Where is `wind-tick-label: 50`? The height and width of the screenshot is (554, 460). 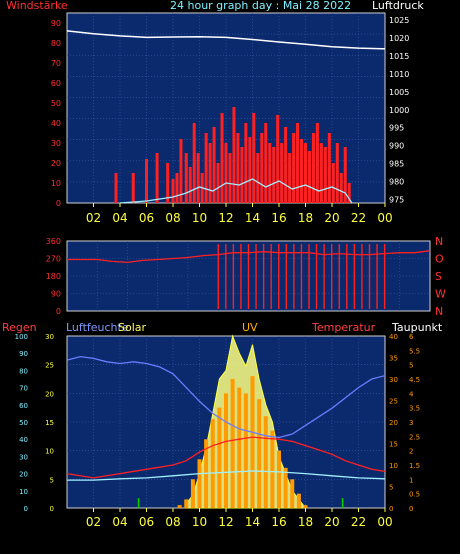 wind-tick-label: 50 is located at coordinates (56, 103).